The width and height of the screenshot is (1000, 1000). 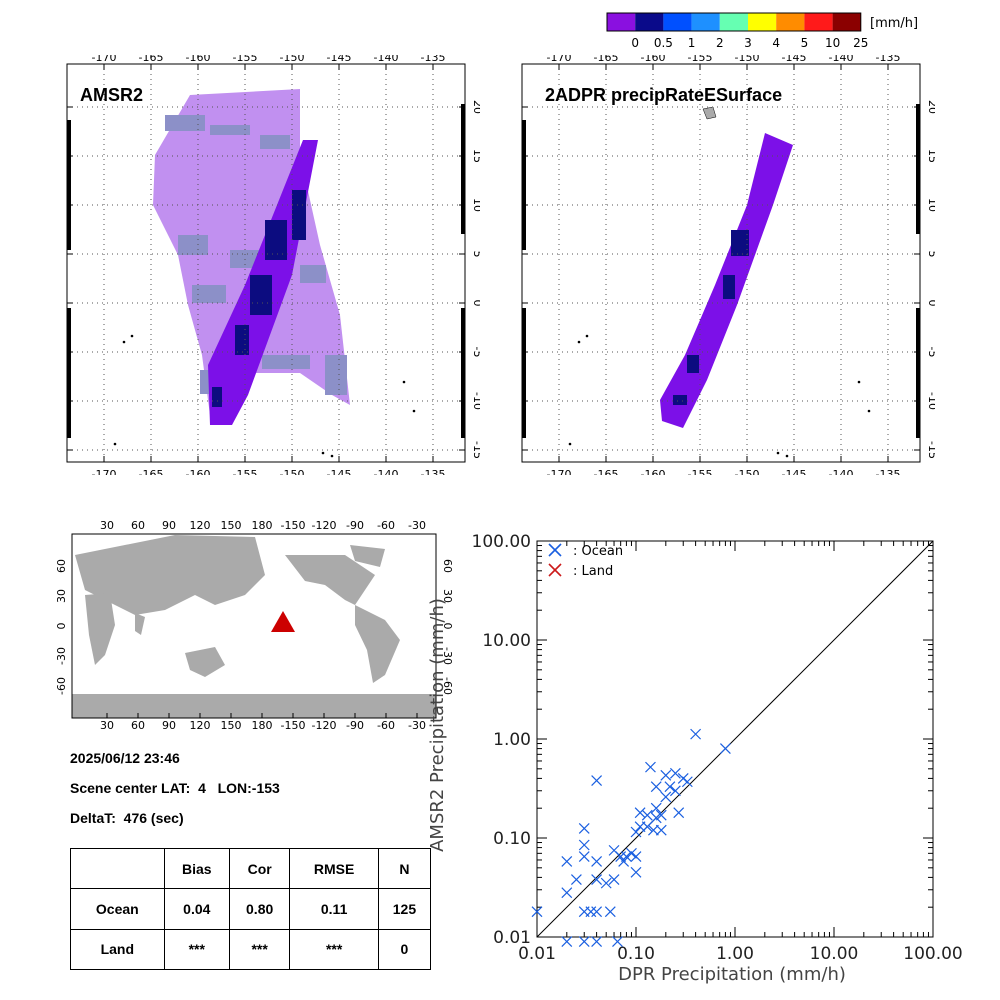 I want to click on legend-marker-stroke, so click(x=555, y=570).